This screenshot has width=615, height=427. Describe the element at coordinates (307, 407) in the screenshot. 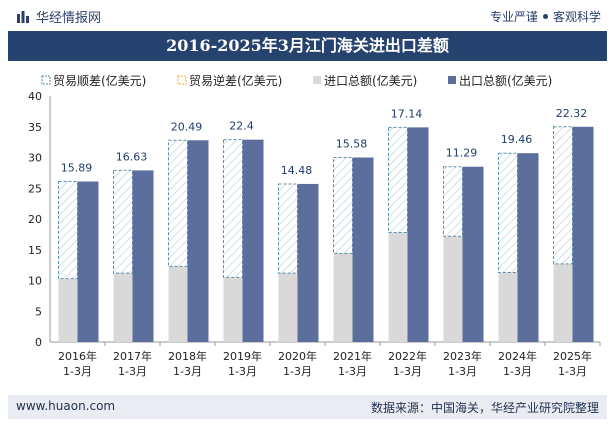

I see `footer: www.huaon.com 数据来源：中国海关，华经产业研究院整理` at that location.